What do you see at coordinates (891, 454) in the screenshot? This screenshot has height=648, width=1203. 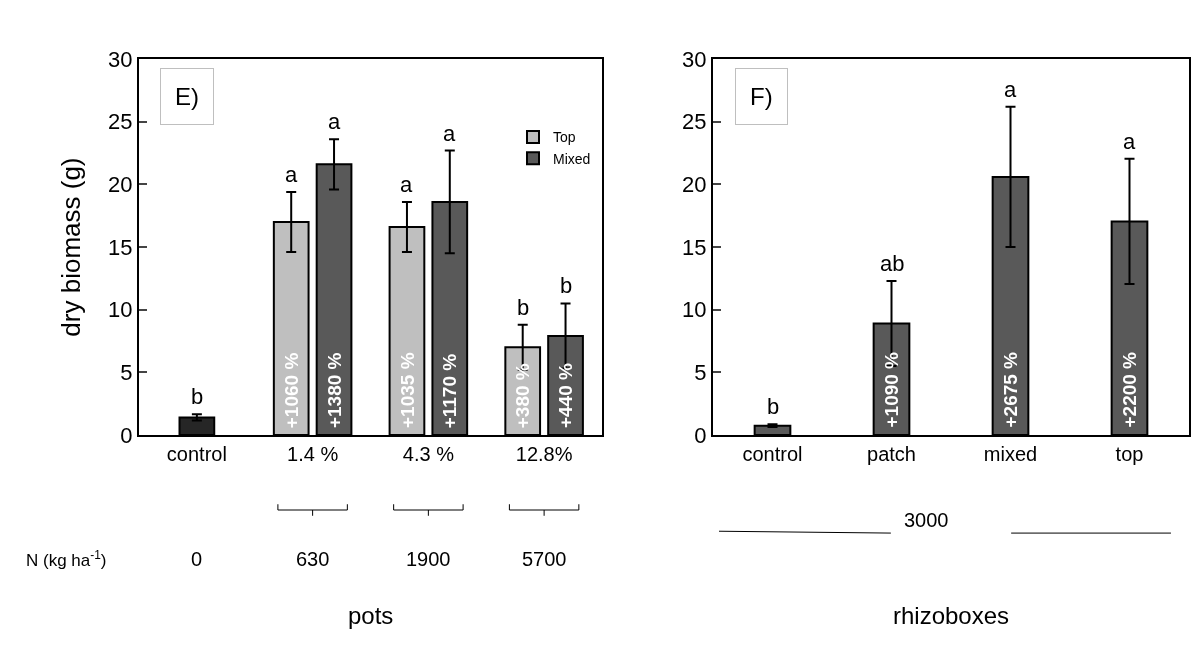 I see `x-tick-label: patch` at bounding box center [891, 454].